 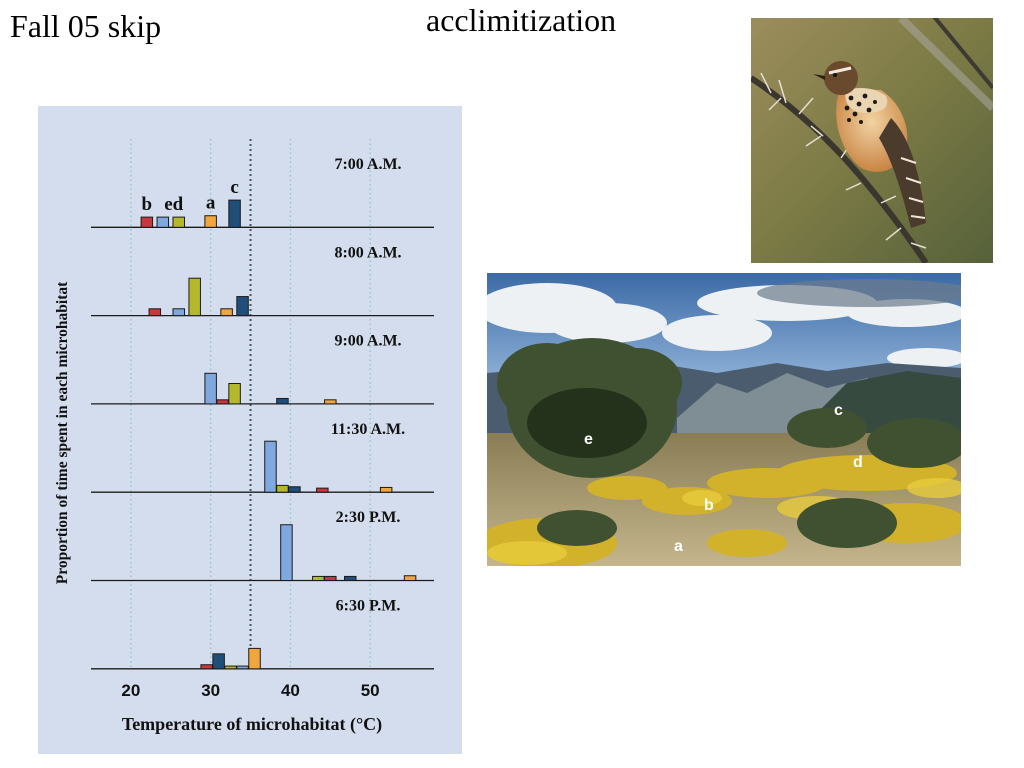 What do you see at coordinates (367, 164) in the screenshot?
I see `panel-time-label: 7:00 A.M.` at bounding box center [367, 164].